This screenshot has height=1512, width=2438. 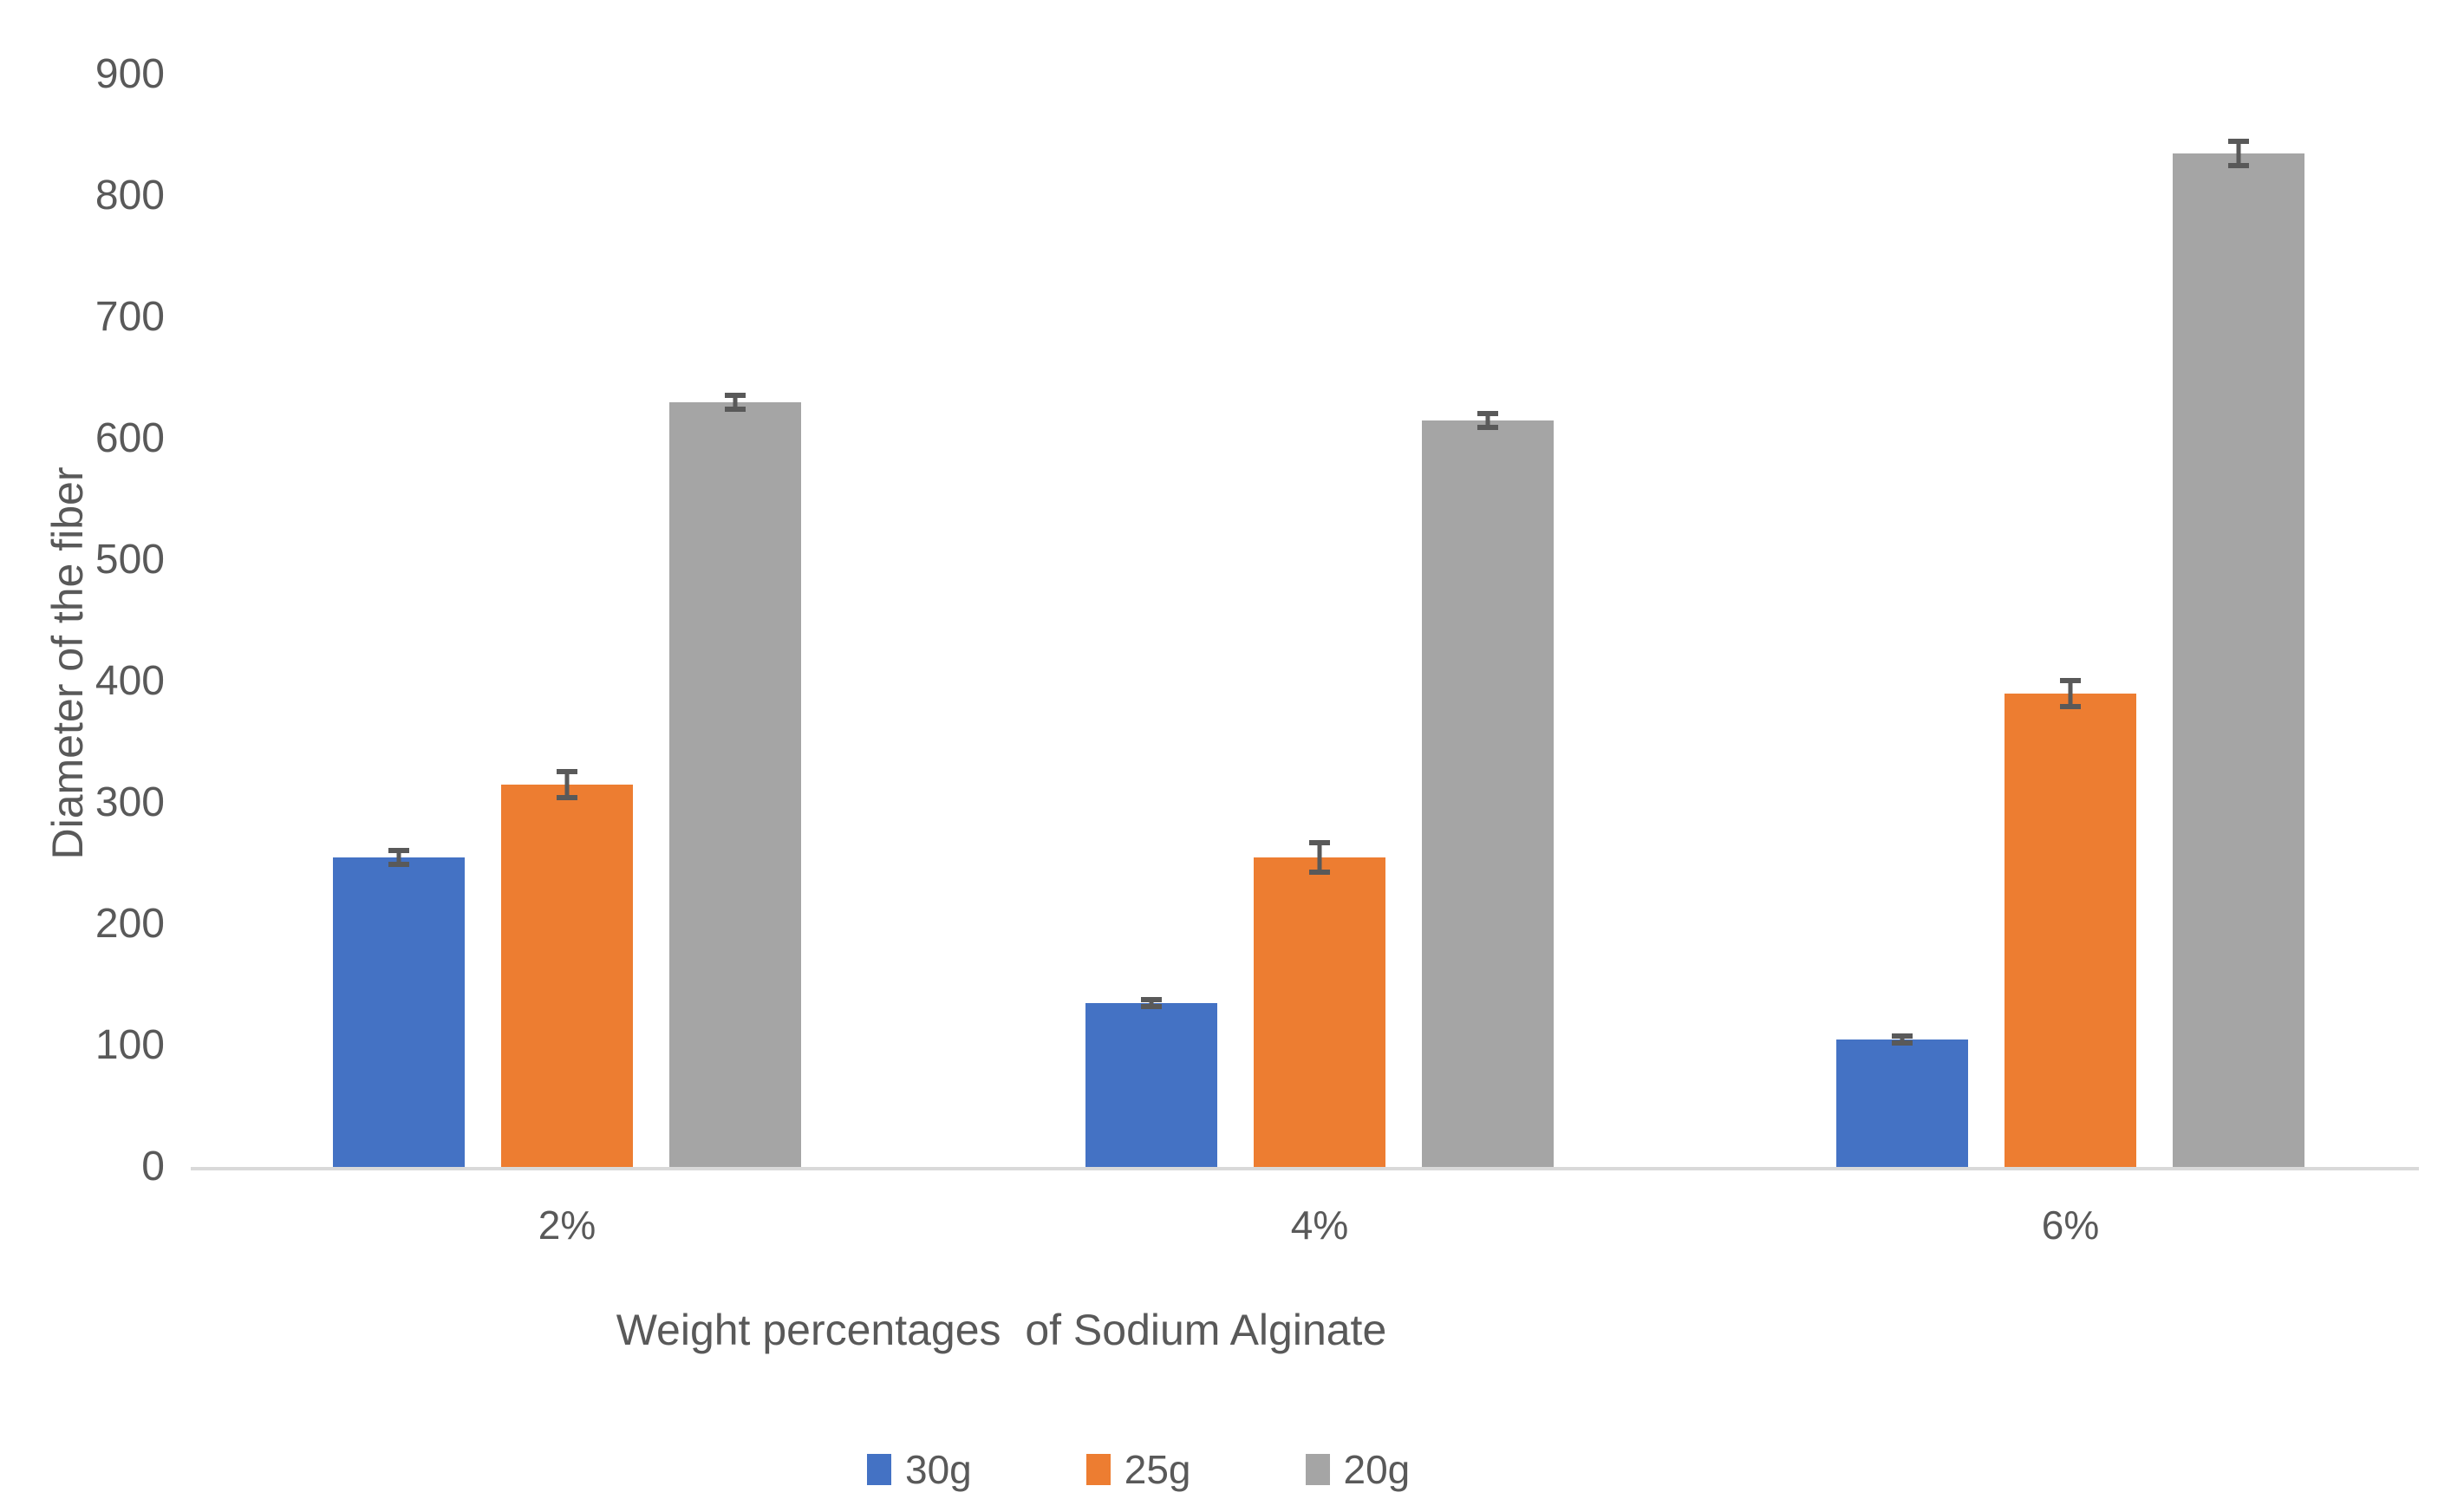 What do you see at coordinates (153, 1166) in the screenshot?
I see `y-tick-label-0: 0` at bounding box center [153, 1166].